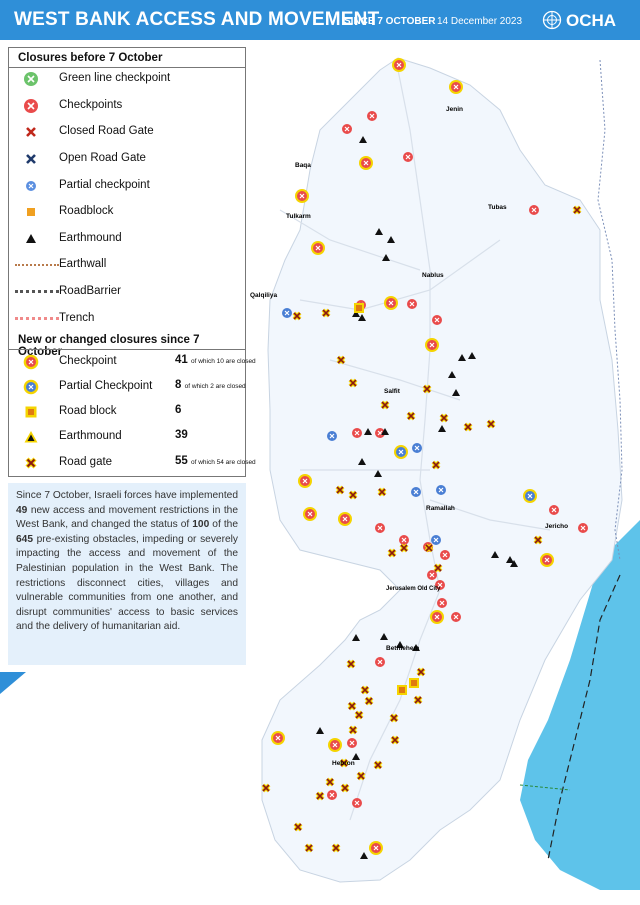 This screenshot has height=905, width=640. I want to click on city-label-hebron: Hebron, so click(343, 763).